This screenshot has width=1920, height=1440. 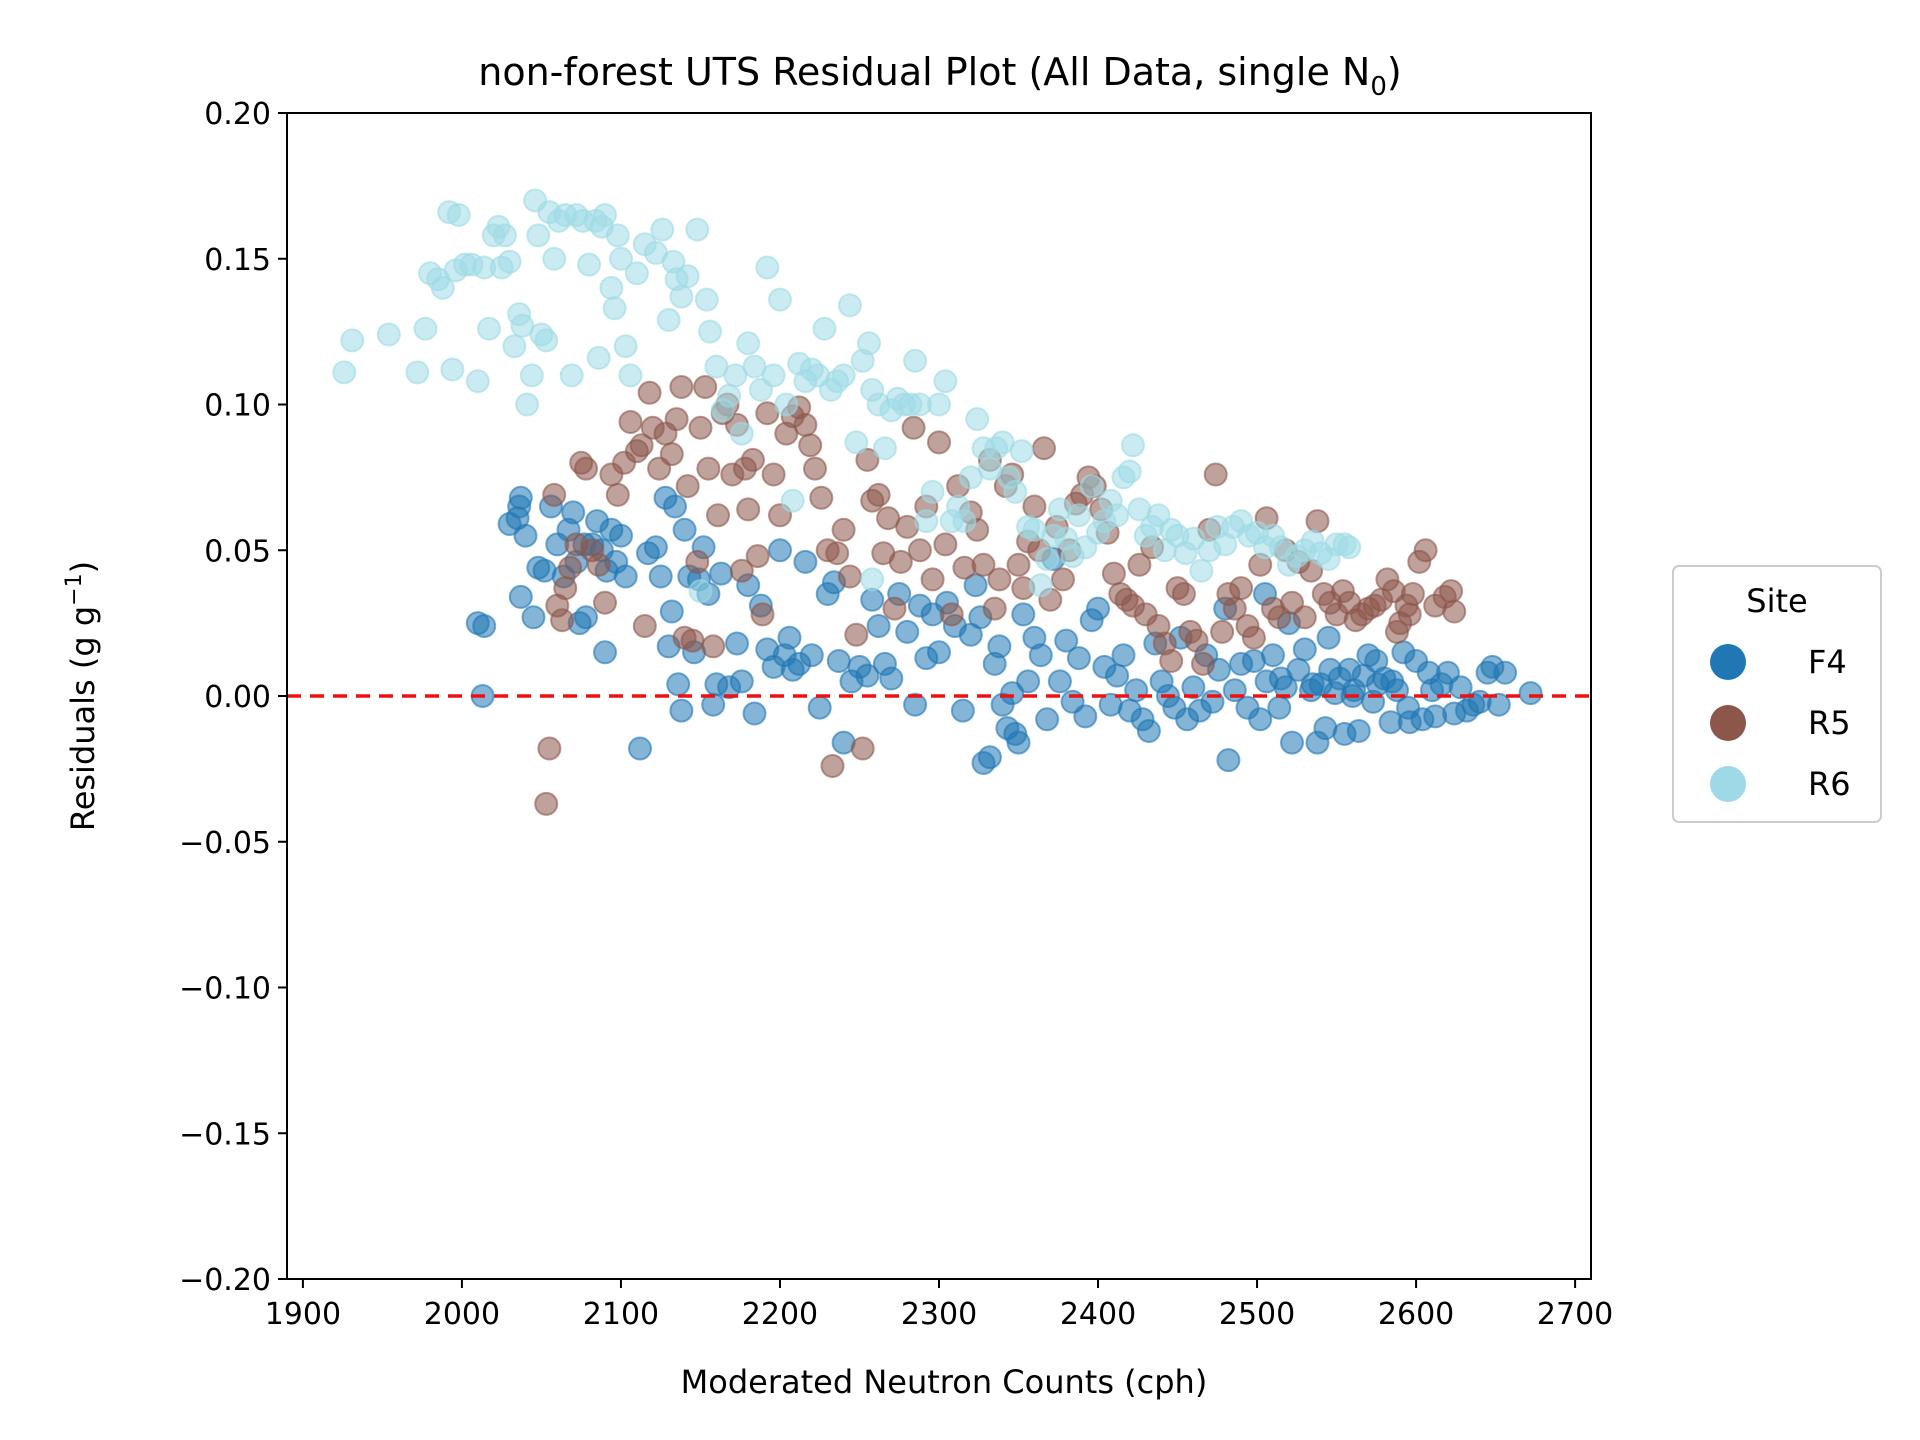 I want to click on x-tick-label: 2500, so click(x=1257, y=1314).